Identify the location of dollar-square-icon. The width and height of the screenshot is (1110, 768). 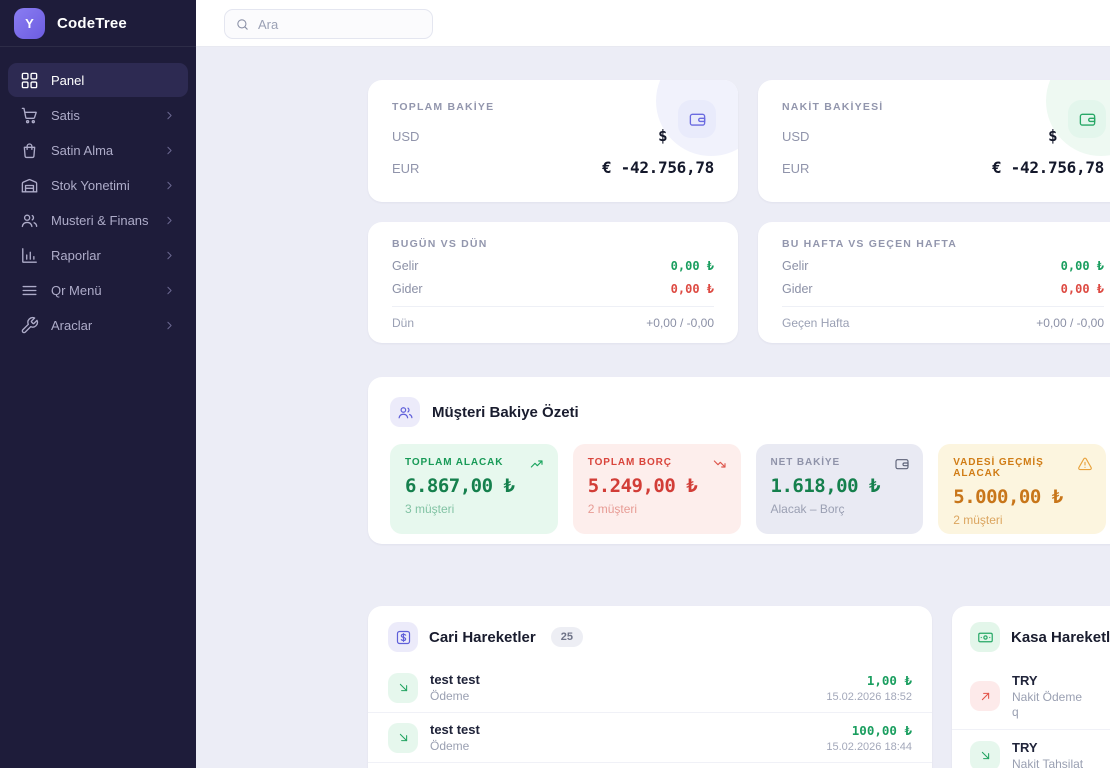
(403, 637).